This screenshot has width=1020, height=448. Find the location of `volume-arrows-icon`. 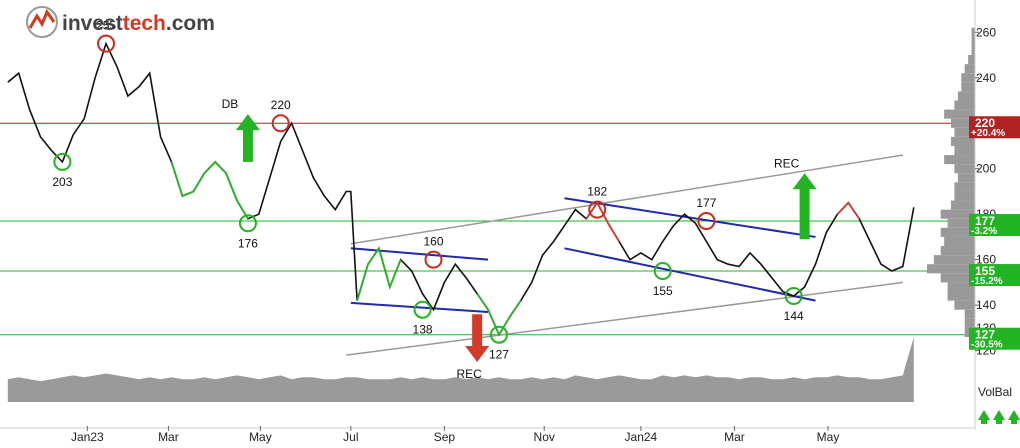

volume-arrows-icon is located at coordinates (999, 417).